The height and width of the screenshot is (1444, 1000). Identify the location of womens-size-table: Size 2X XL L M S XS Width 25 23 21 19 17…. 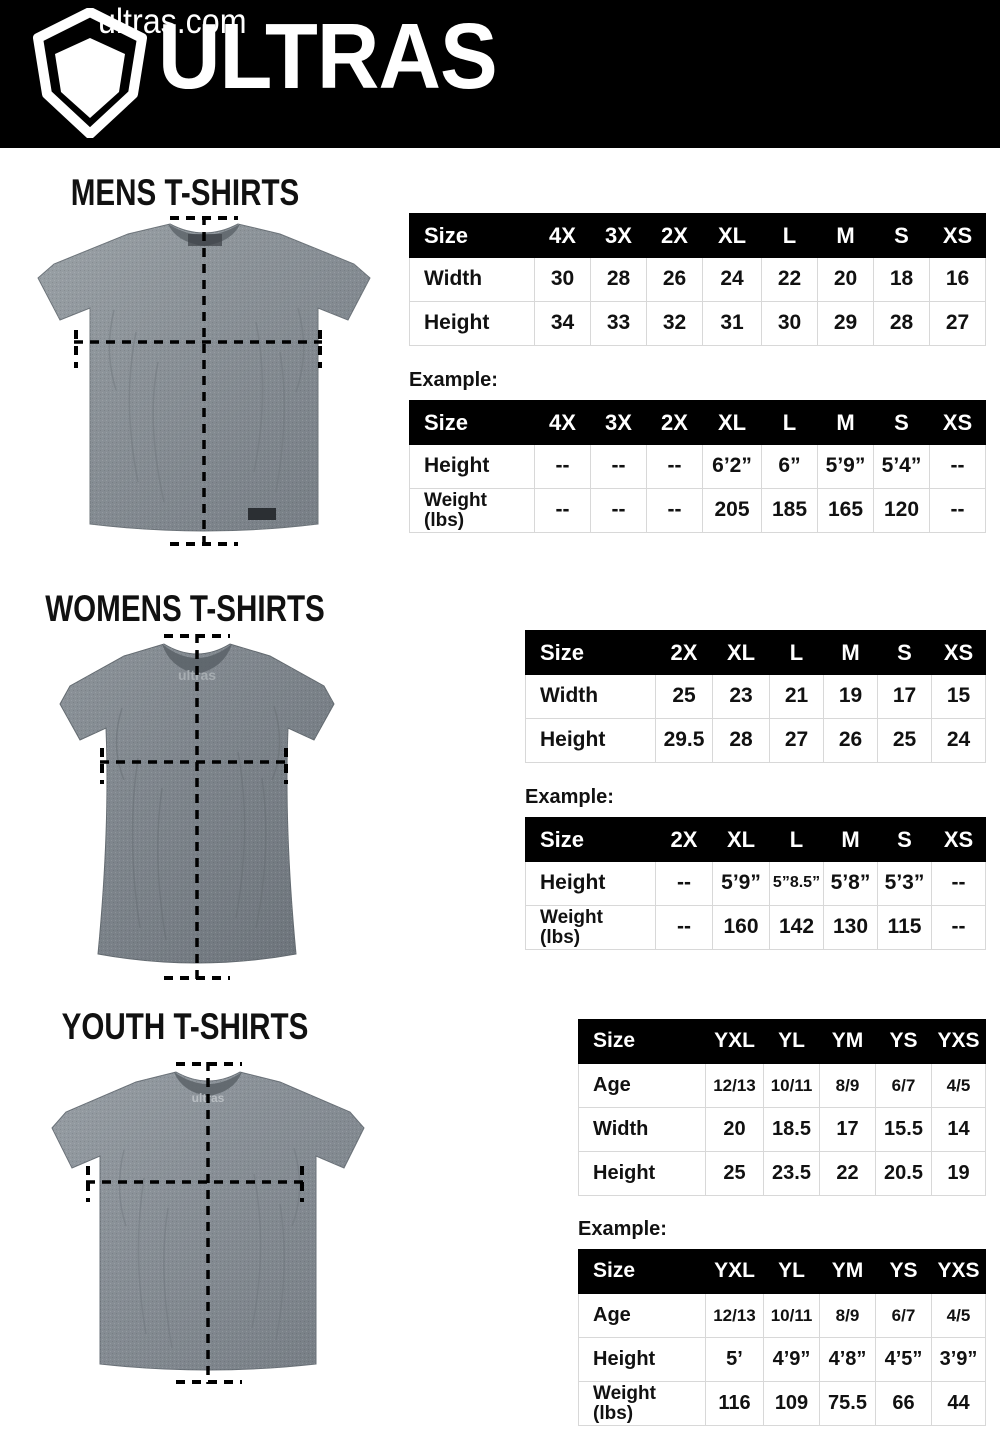
(755, 696).